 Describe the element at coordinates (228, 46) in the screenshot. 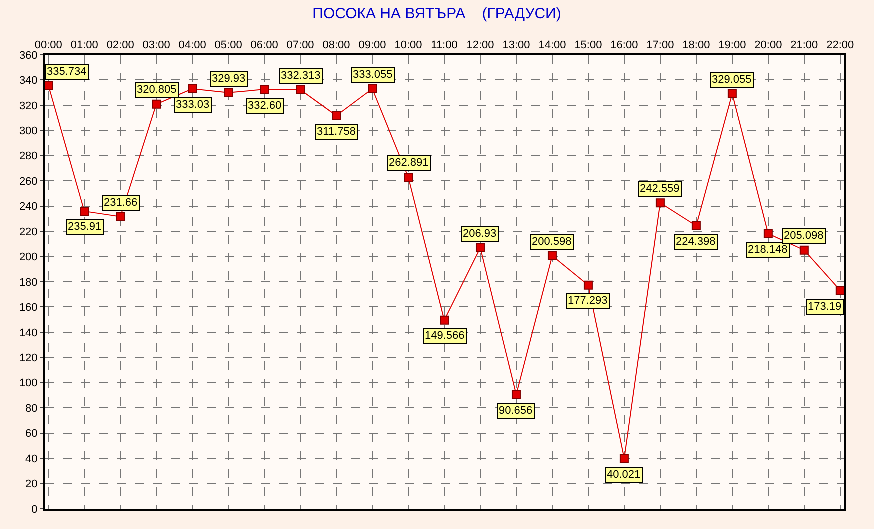

I see `x-tick-label: 05:00` at that location.